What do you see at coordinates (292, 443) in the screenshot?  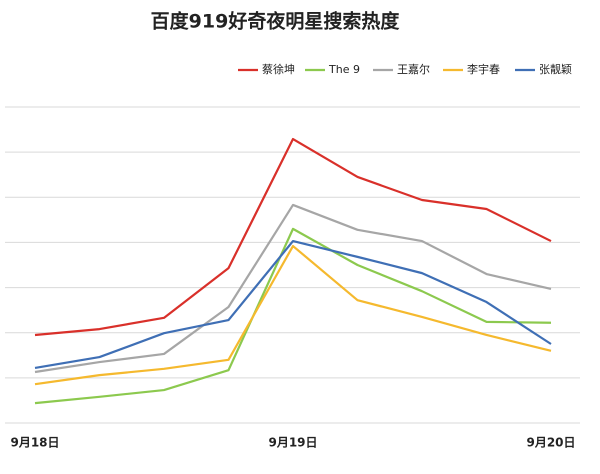 I see `x-tick-label: 9月19日` at bounding box center [292, 443].